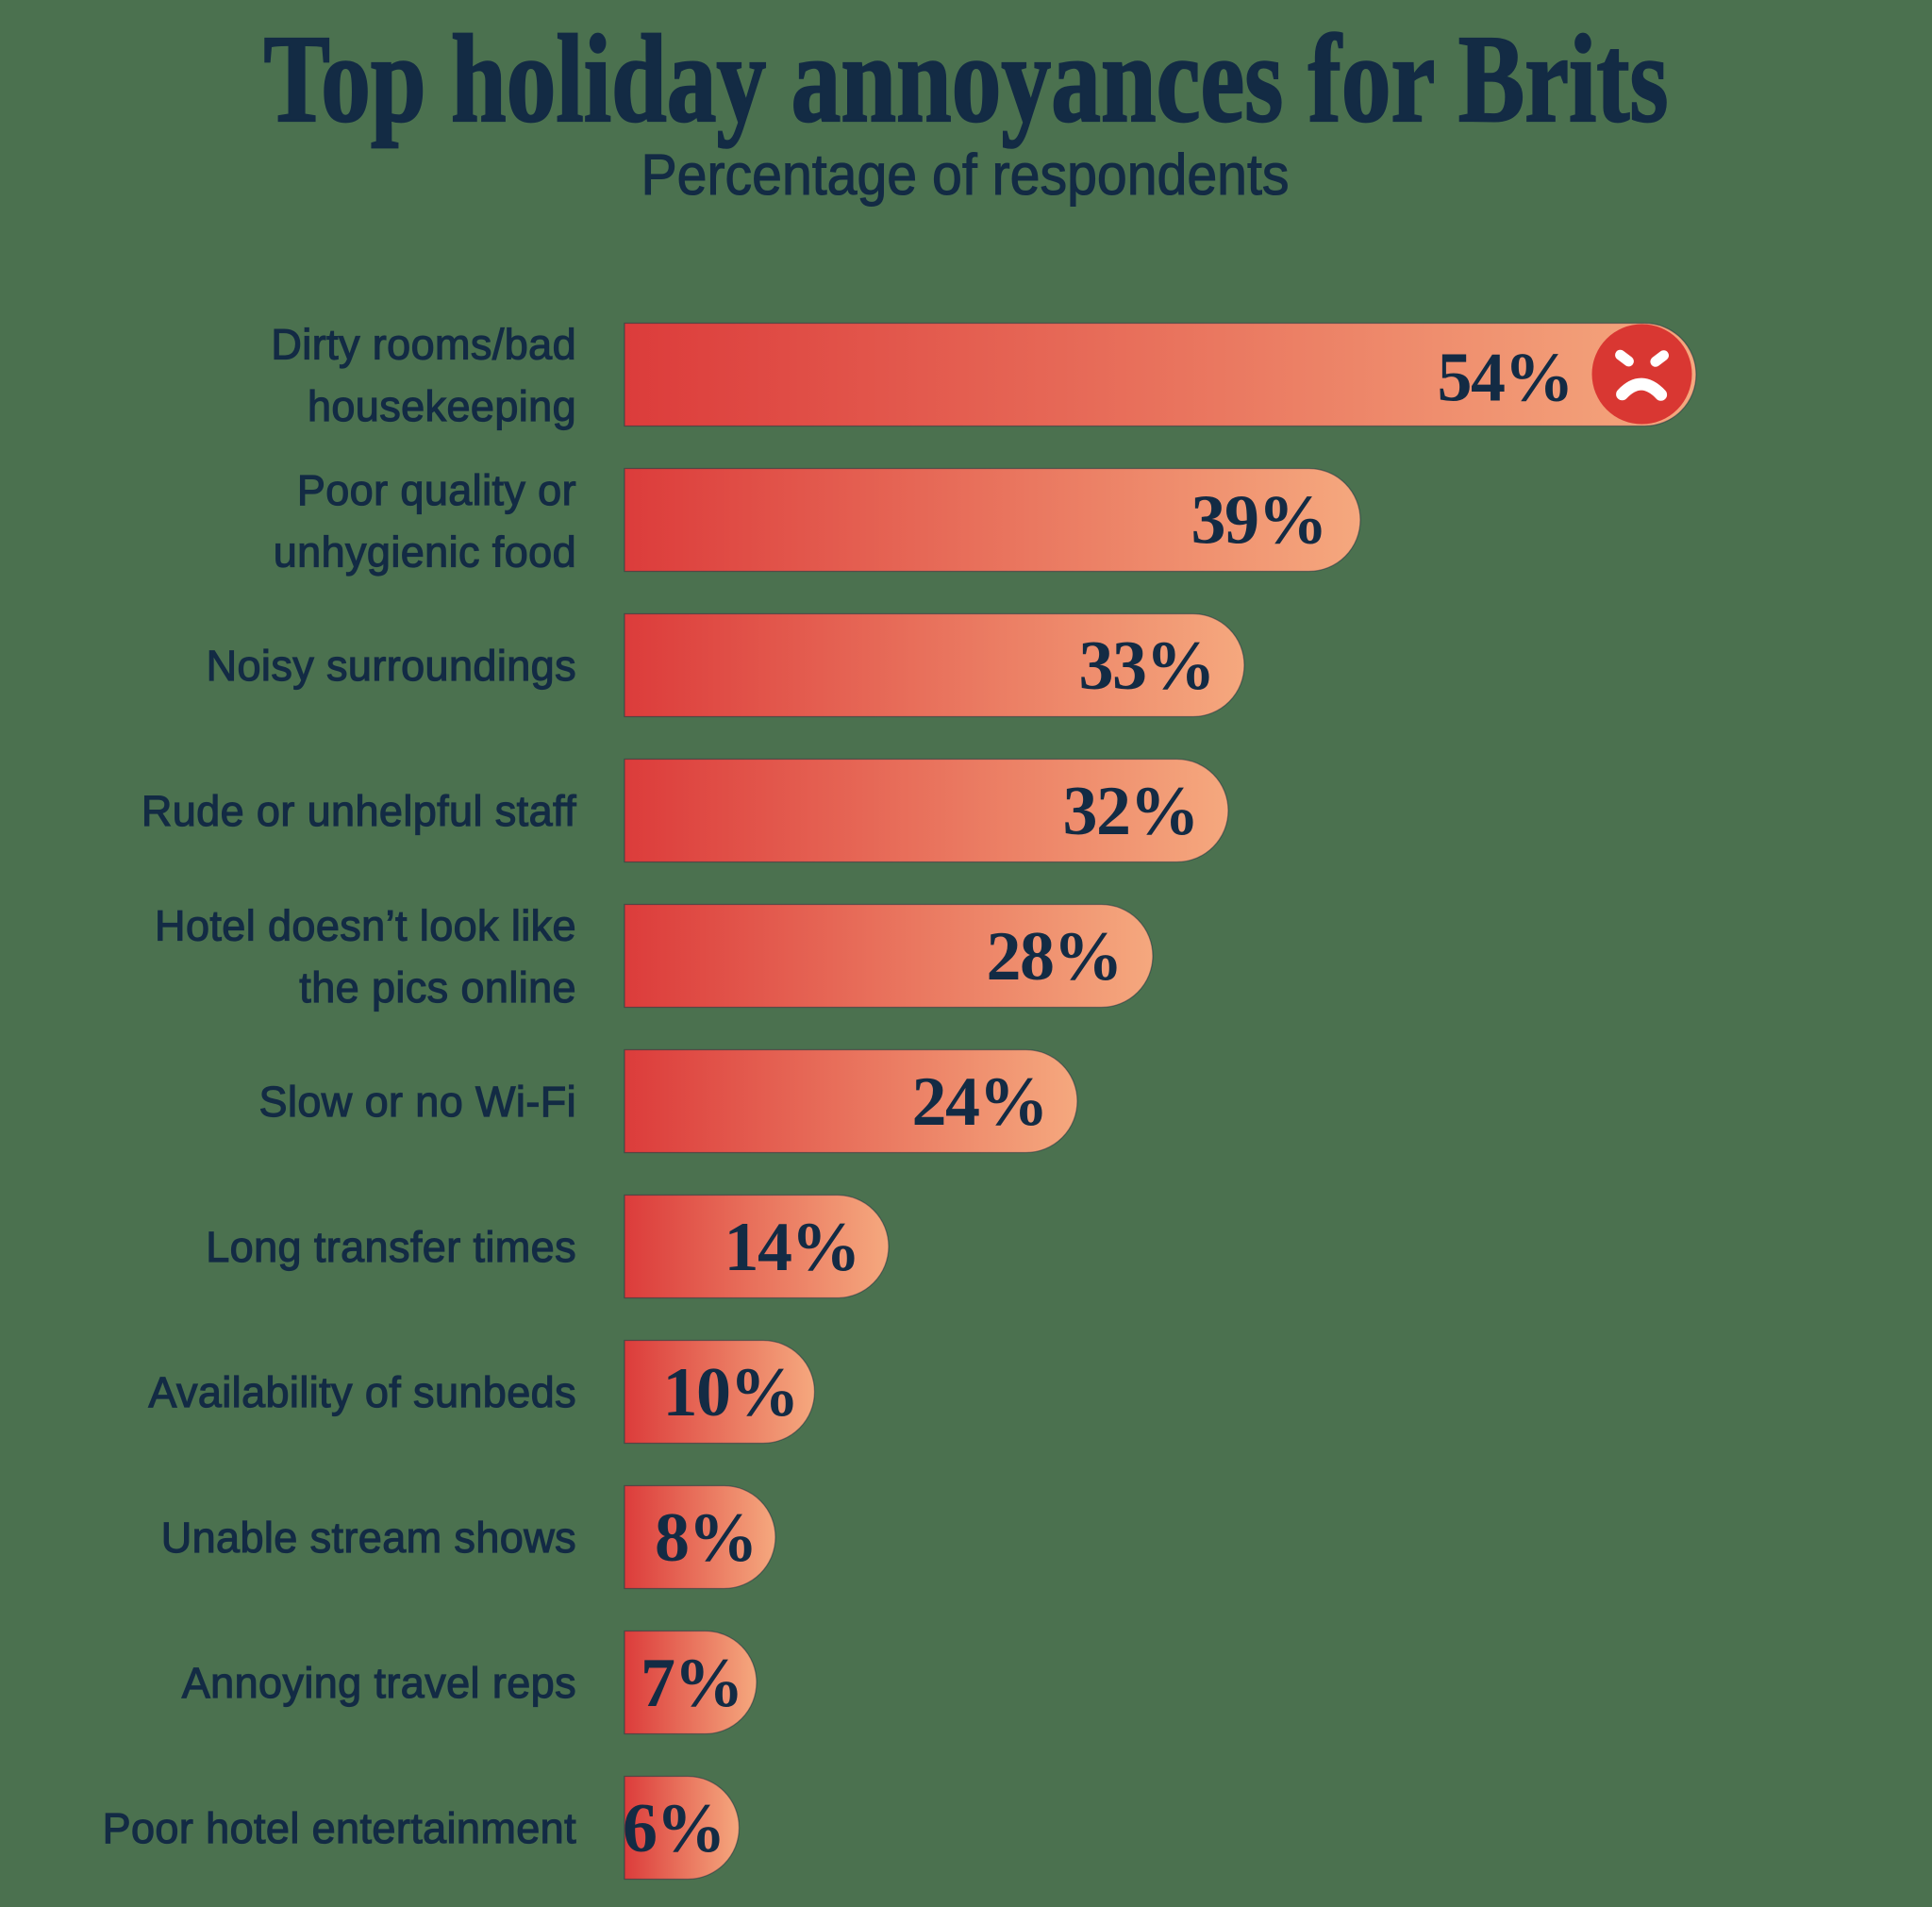 This screenshot has width=1932, height=1907. What do you see at coordinates (1259, 521) in the screenshot?
I see `svg-text: 39%` at bounding box center [1259, 521].